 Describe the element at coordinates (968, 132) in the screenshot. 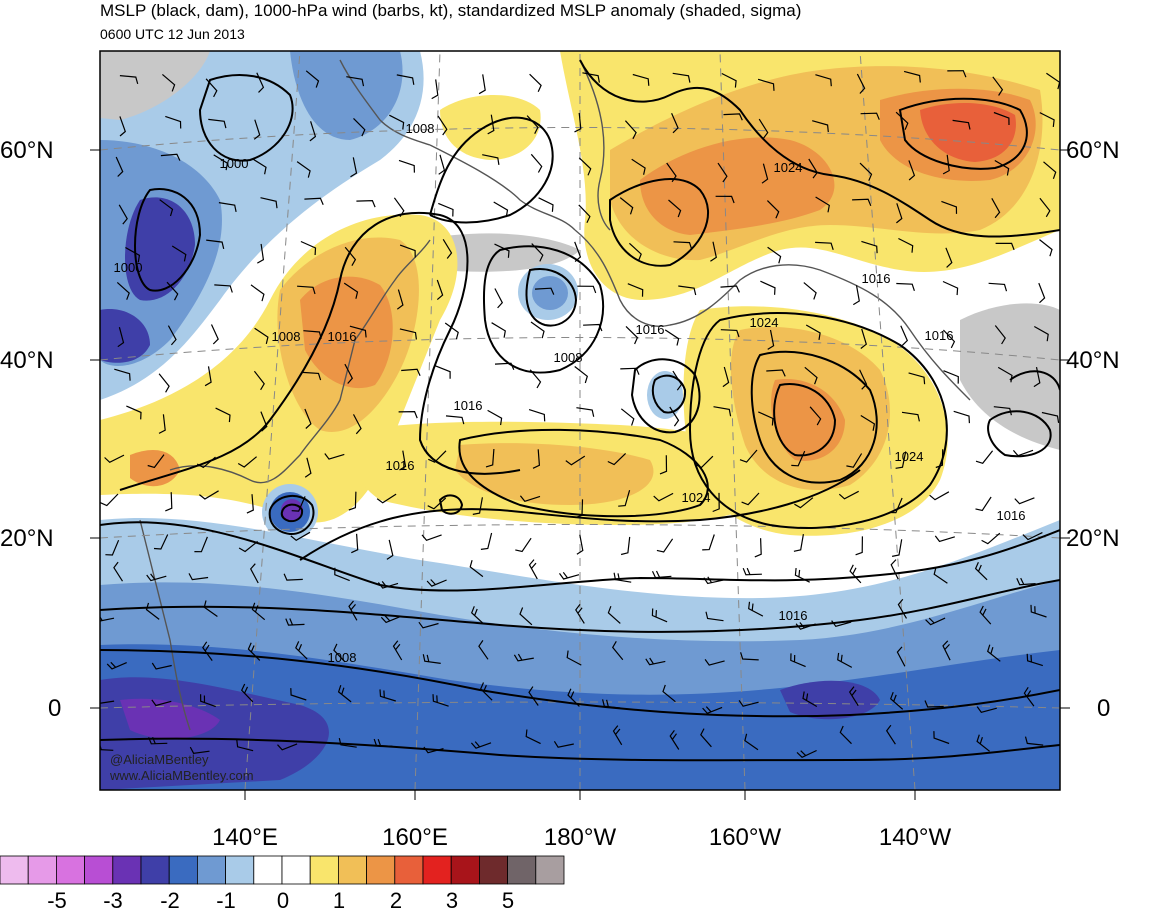

I see `anomaly-pos4-canada` at that location.